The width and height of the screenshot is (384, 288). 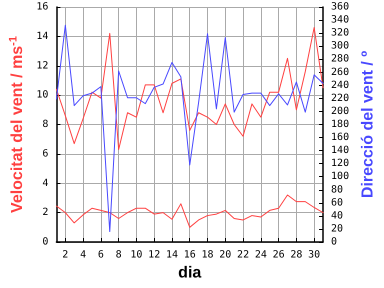 I want to click on y-tick-label: 8, so click(x=45, y=124).